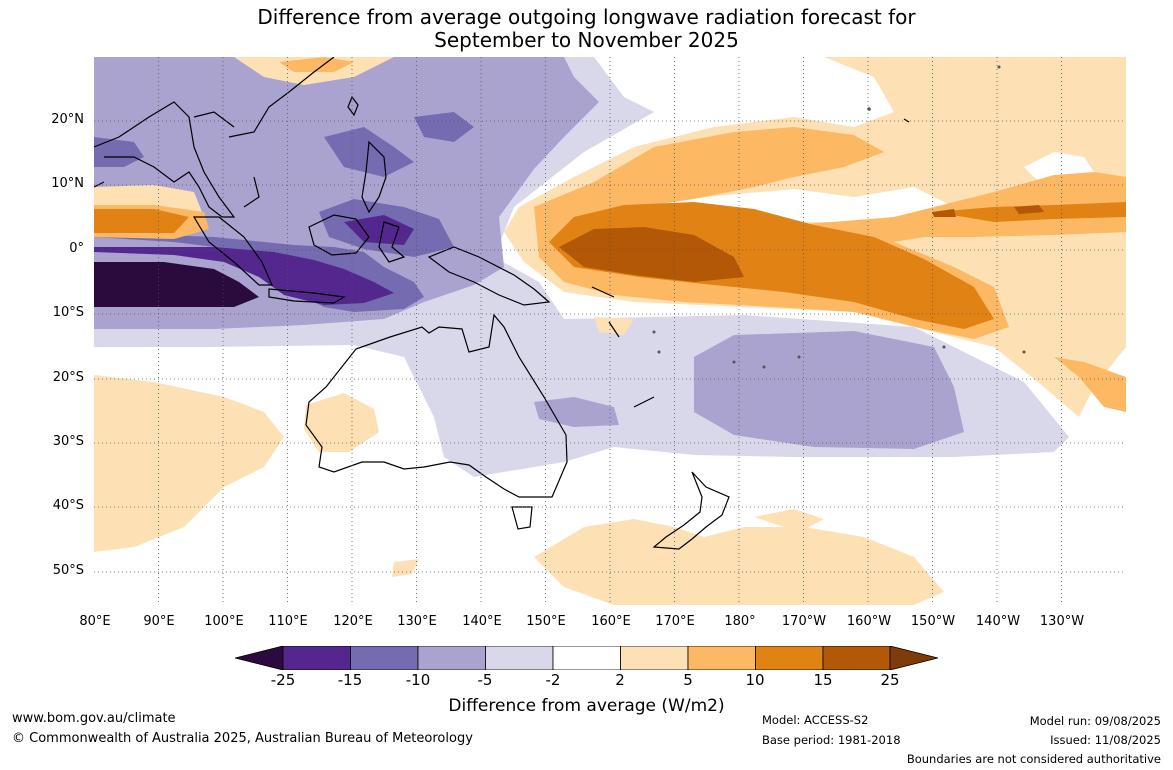 This screenshot has height=770, width=1173. Describe the element at coordinates (350, 680) in the screenshot. I see `colorbar-tick-label: -15` at that location.